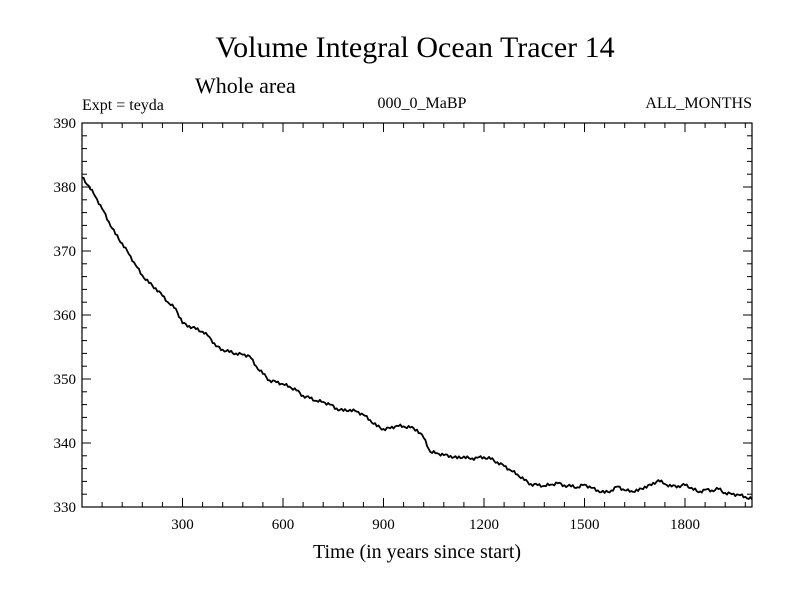 This screenshot has height=600, width=800. What do you see at coordinates (484, 525) in the screenshot?
I see `x-tick-label: 1200` at bounding box center [484, 525].